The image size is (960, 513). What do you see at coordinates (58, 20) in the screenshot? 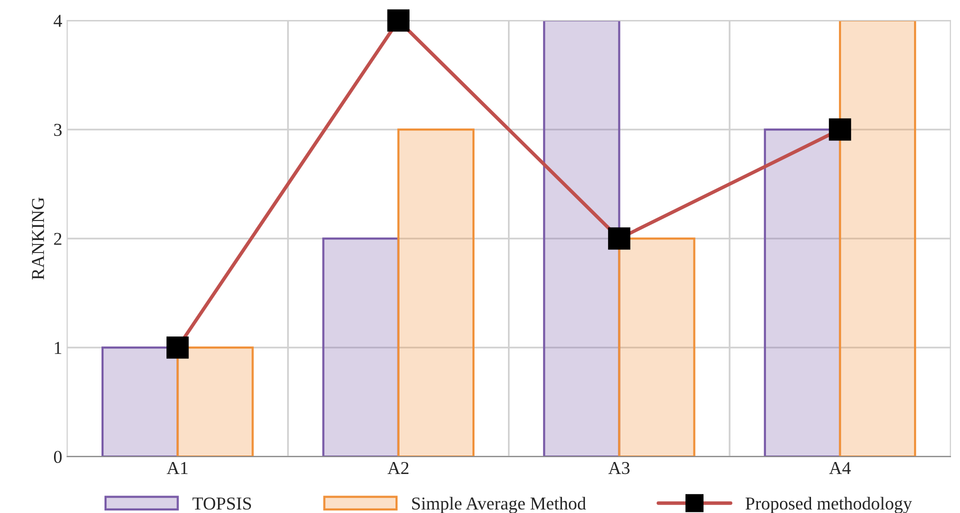
I see `y-tick-label: 4` at bounding box center [58, 20].